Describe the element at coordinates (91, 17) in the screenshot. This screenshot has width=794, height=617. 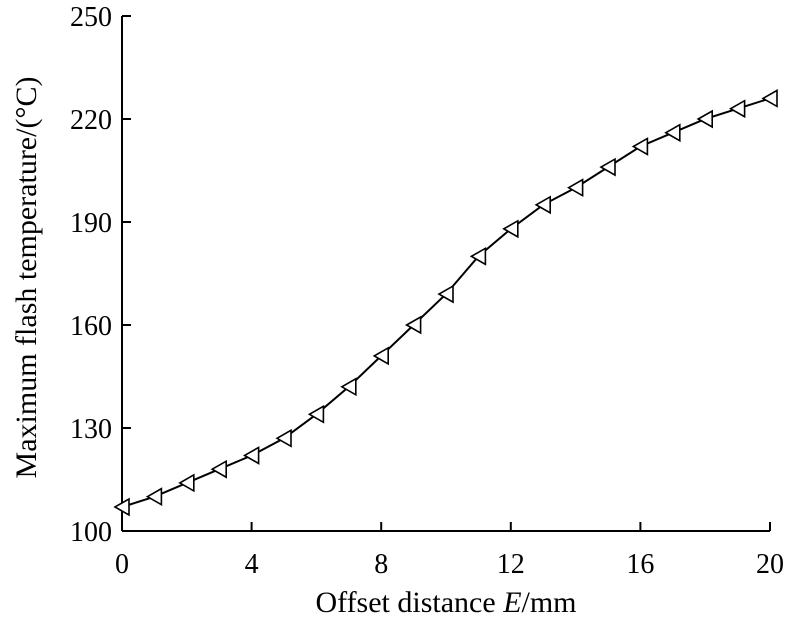
I see `y-tick-label: 250` at that location.